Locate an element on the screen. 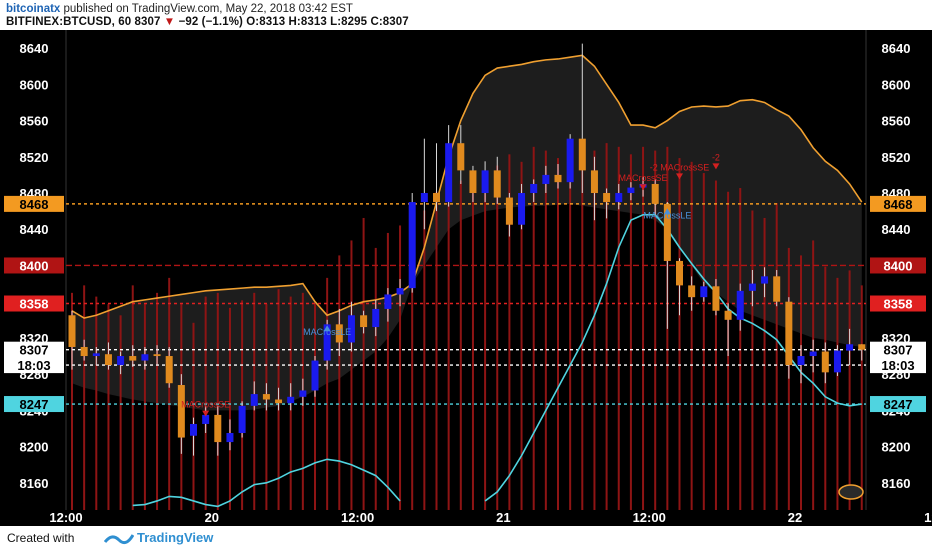  x-tick-label: 22 is located at coordinates (795, 517).